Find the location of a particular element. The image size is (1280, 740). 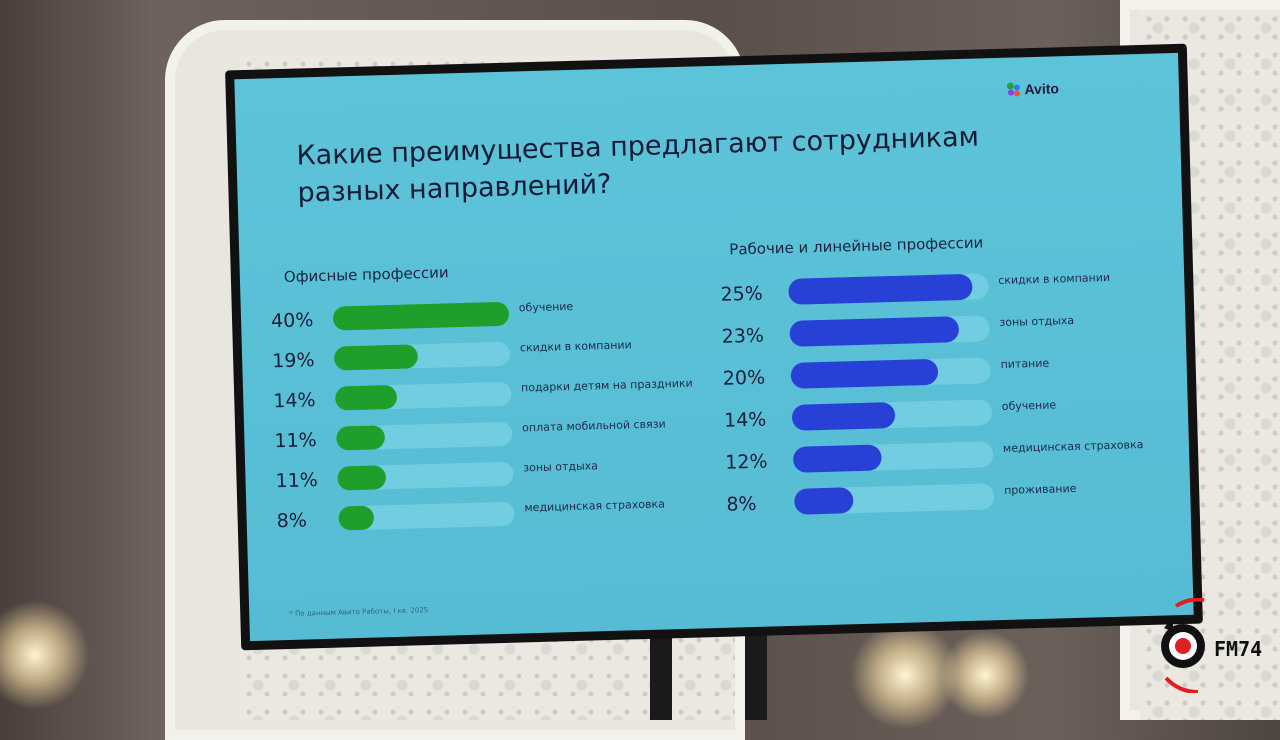

brand-logo: Avito is located at coordinates (1032, 88).